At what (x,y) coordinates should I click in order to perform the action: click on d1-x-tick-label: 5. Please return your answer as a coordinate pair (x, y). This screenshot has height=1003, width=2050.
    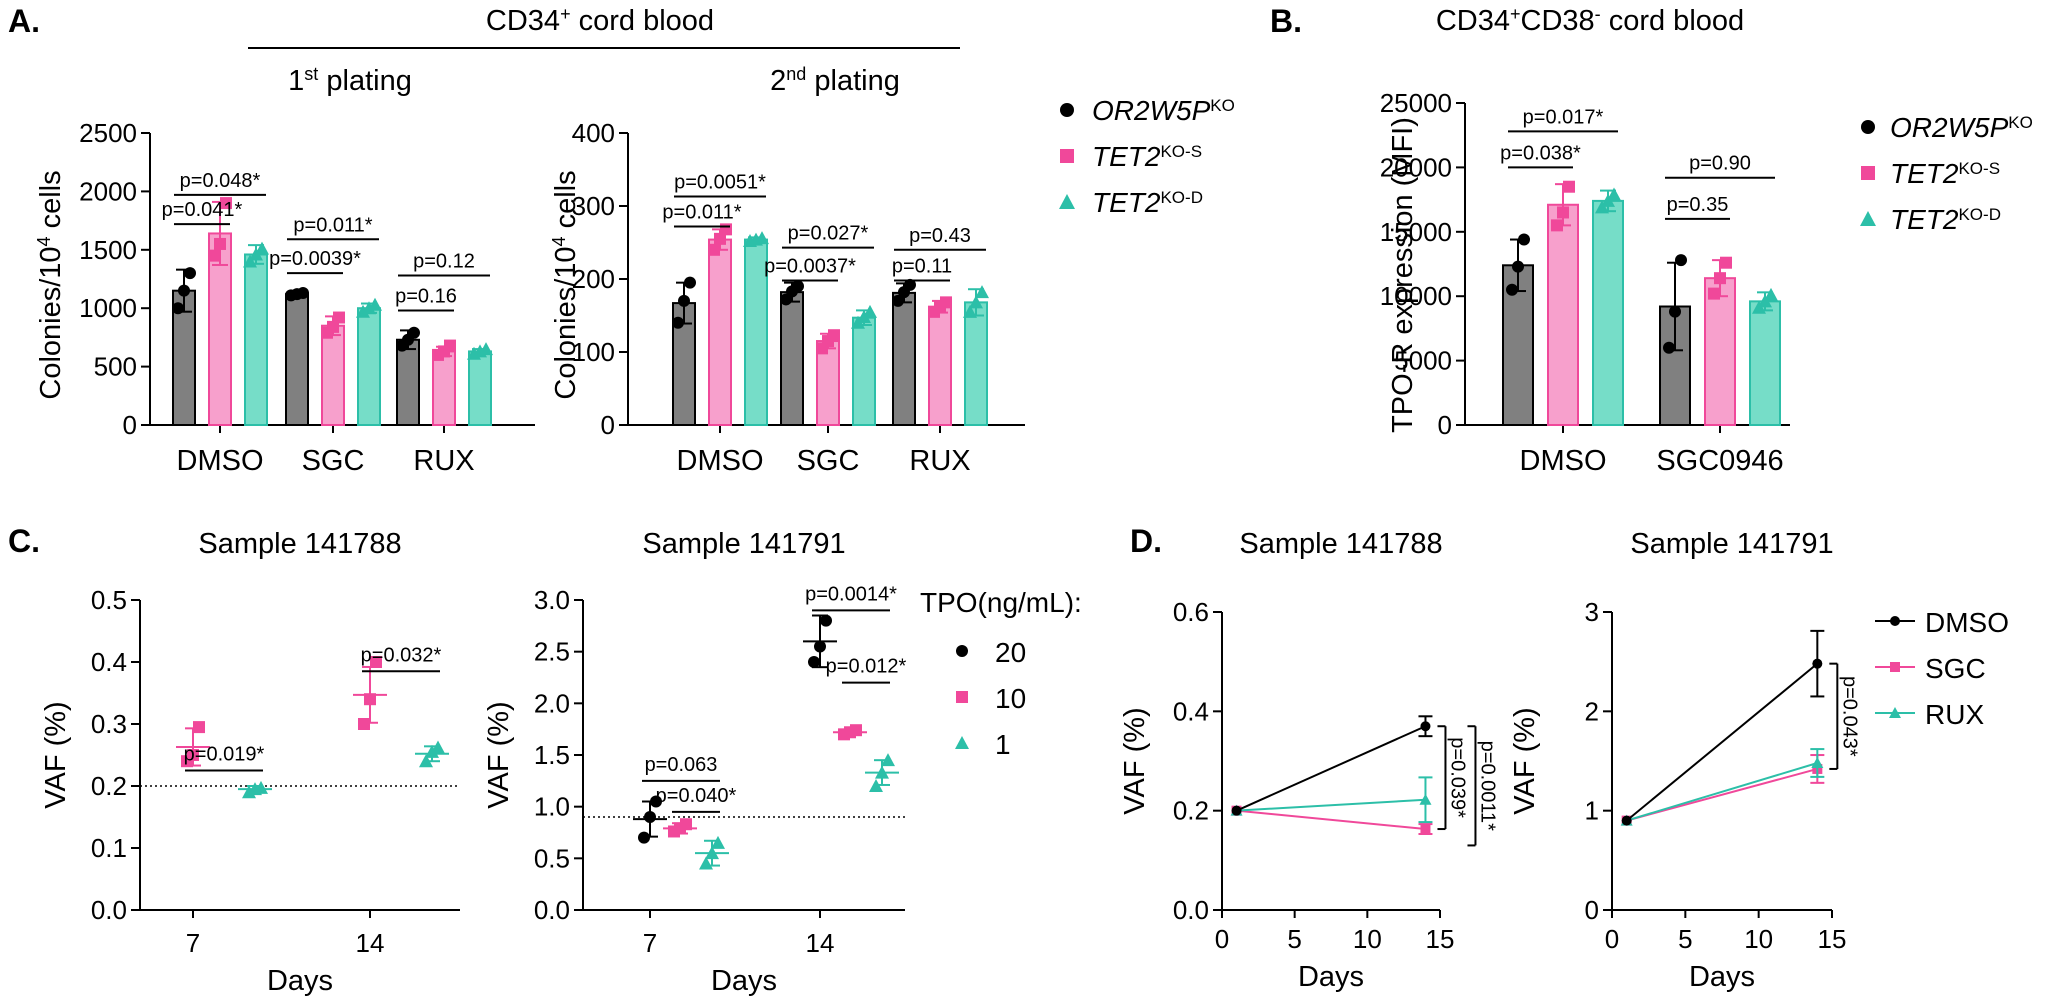
    Looking at the image, I should click on (1294, 939).